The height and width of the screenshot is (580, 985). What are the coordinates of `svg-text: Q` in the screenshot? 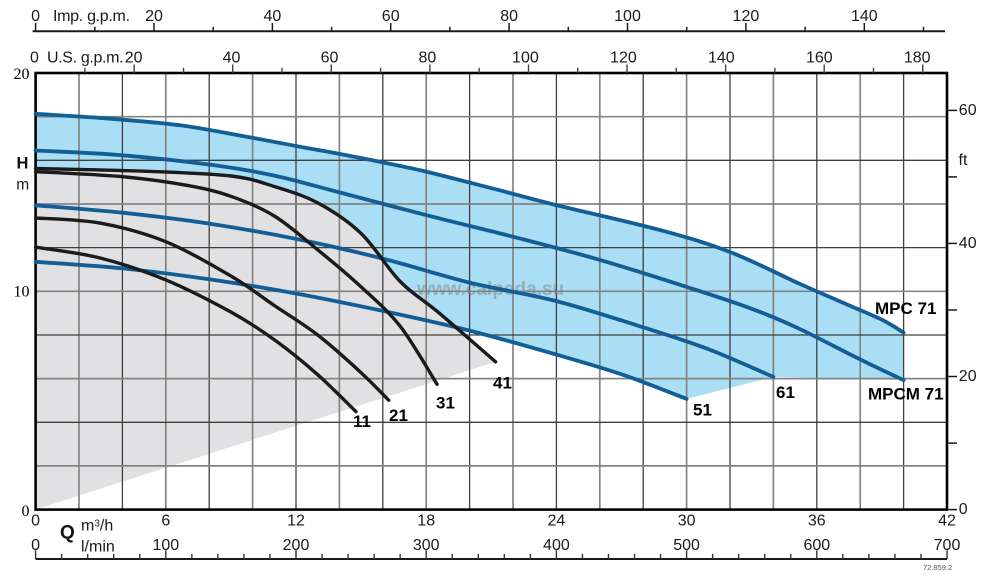 It's located at (67, 533).